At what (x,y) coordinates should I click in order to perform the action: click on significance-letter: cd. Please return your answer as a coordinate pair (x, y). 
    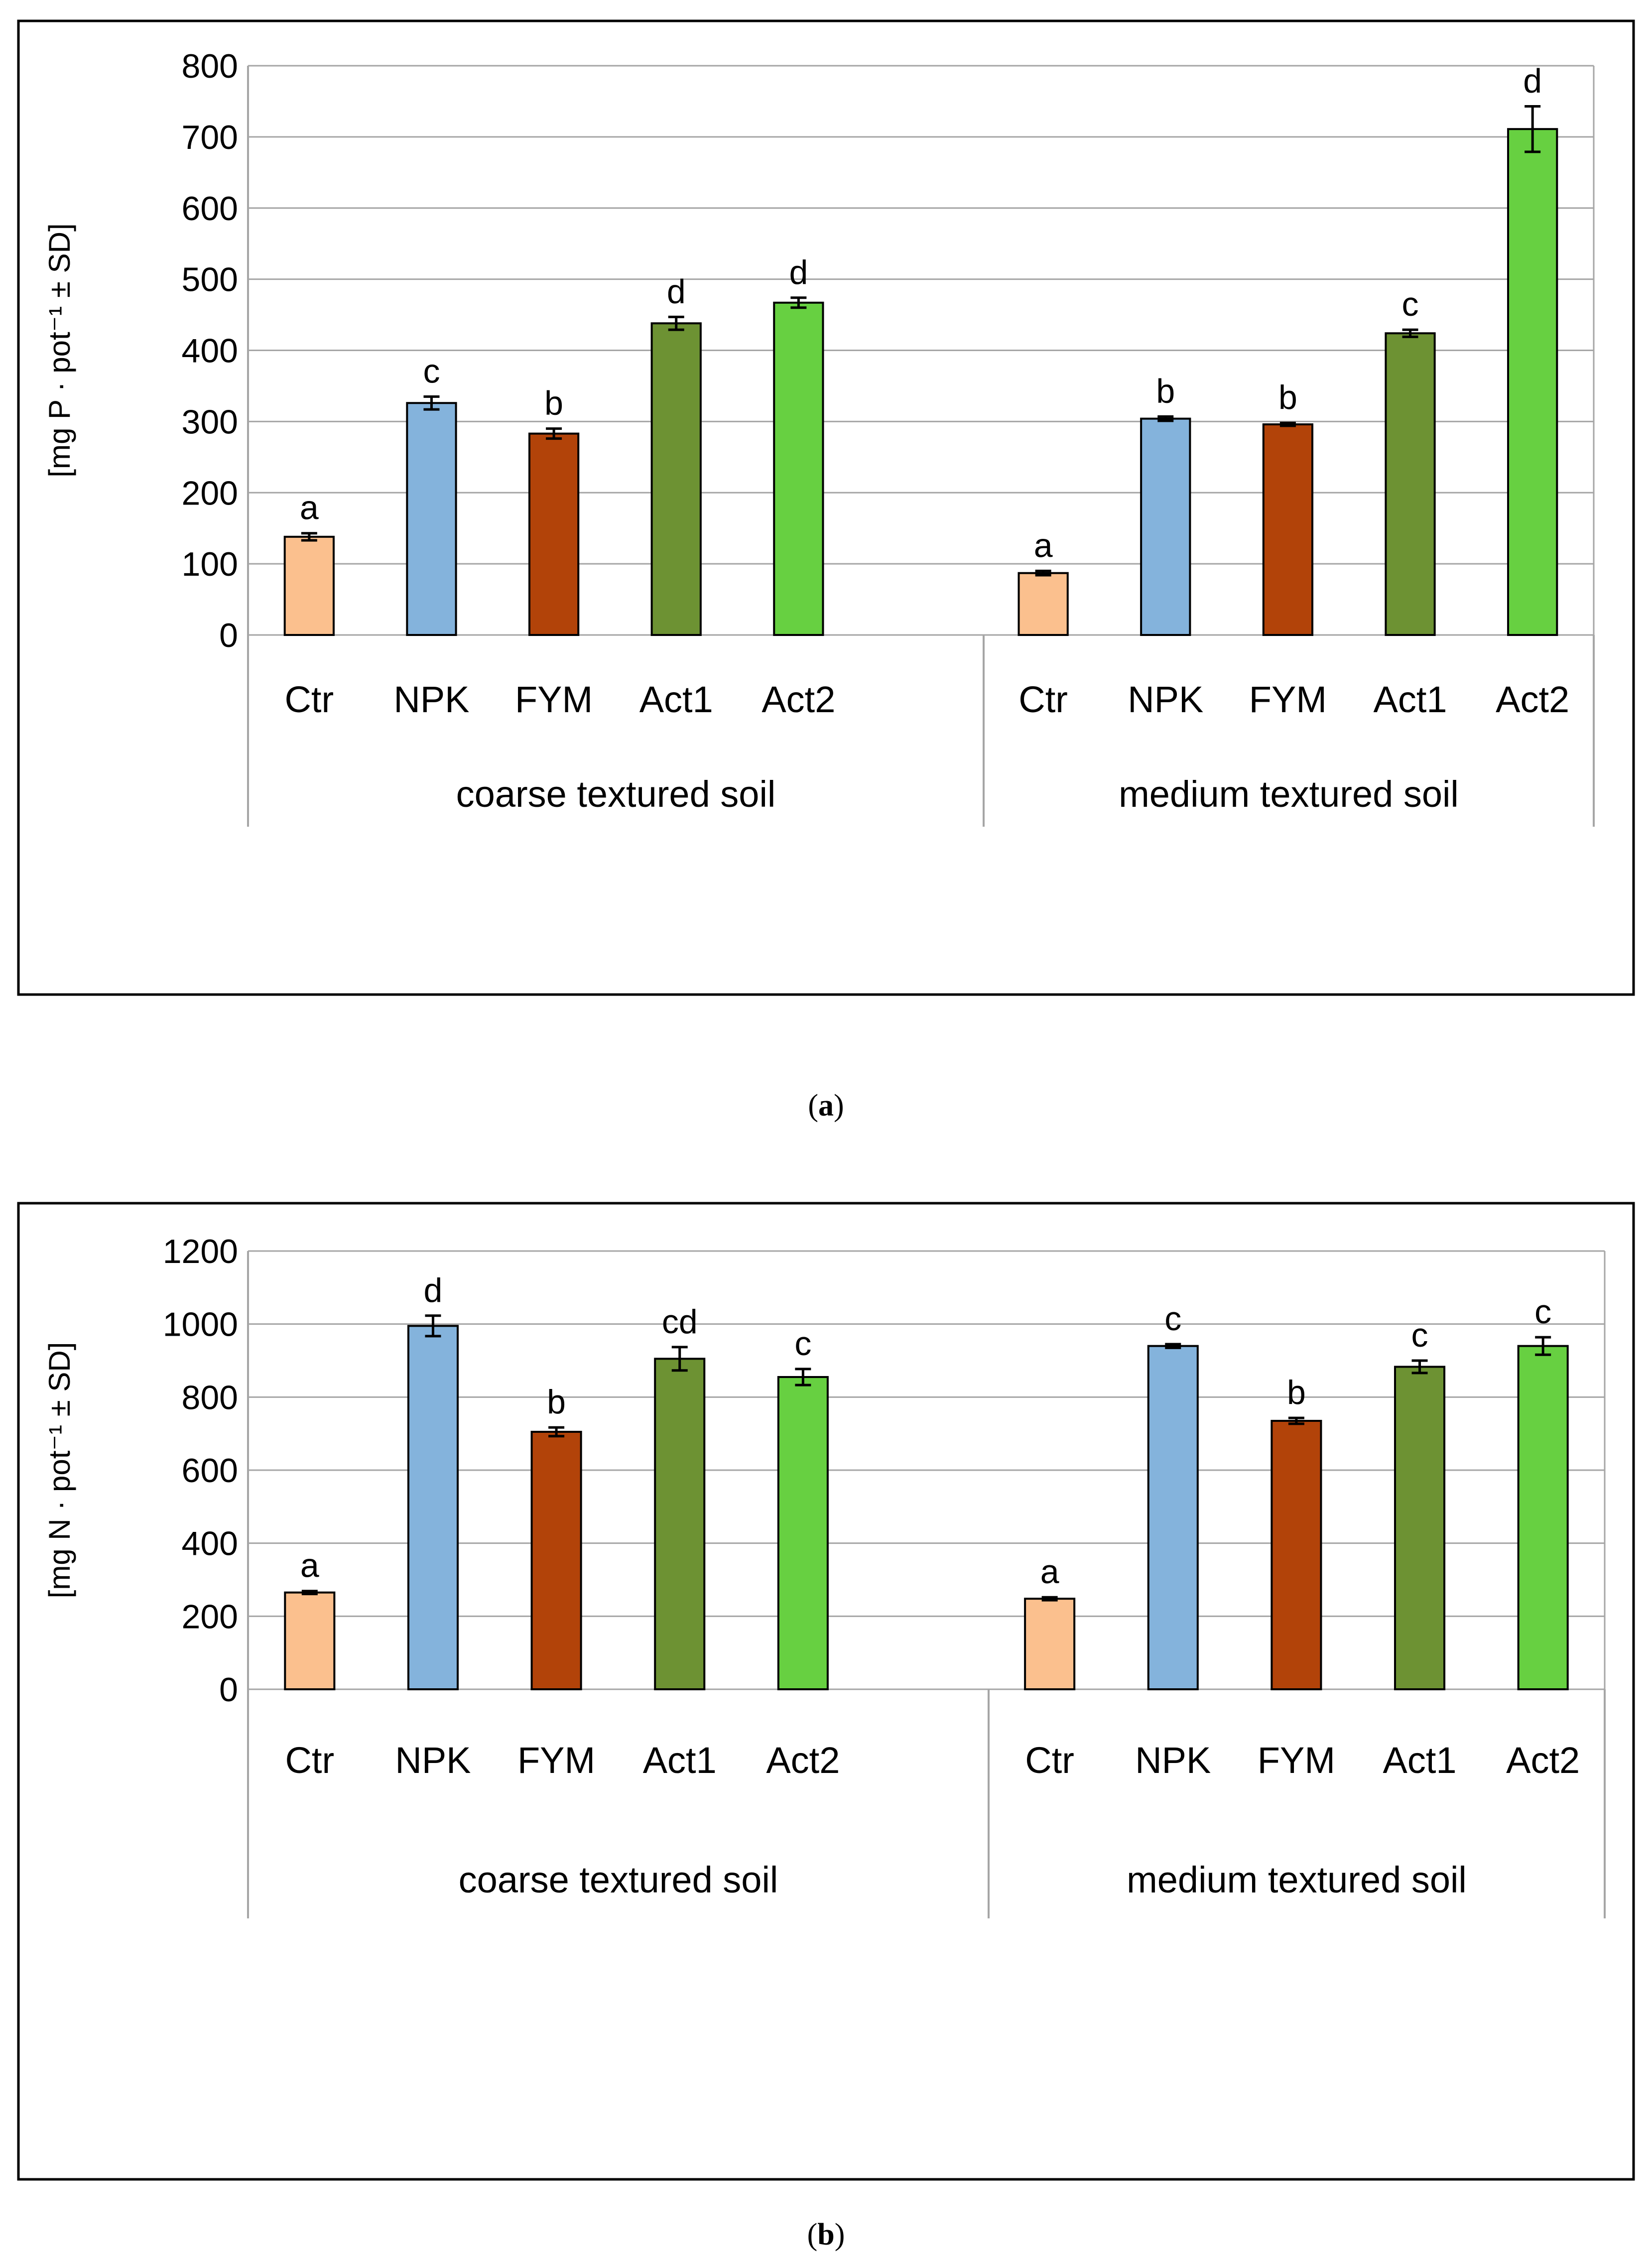
    Looking at the image, I should click on (680, 1322).